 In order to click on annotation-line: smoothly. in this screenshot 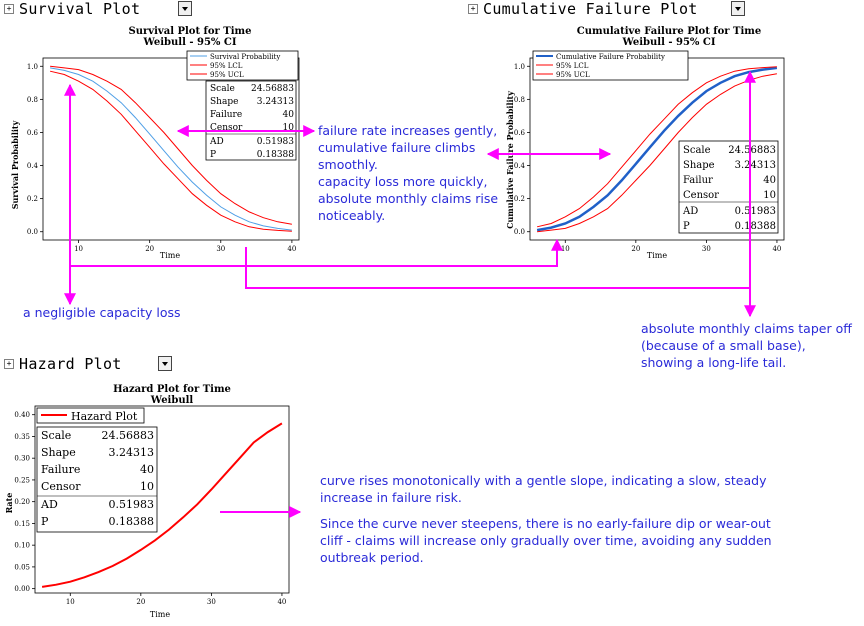, I will do `click(348, 164)`.